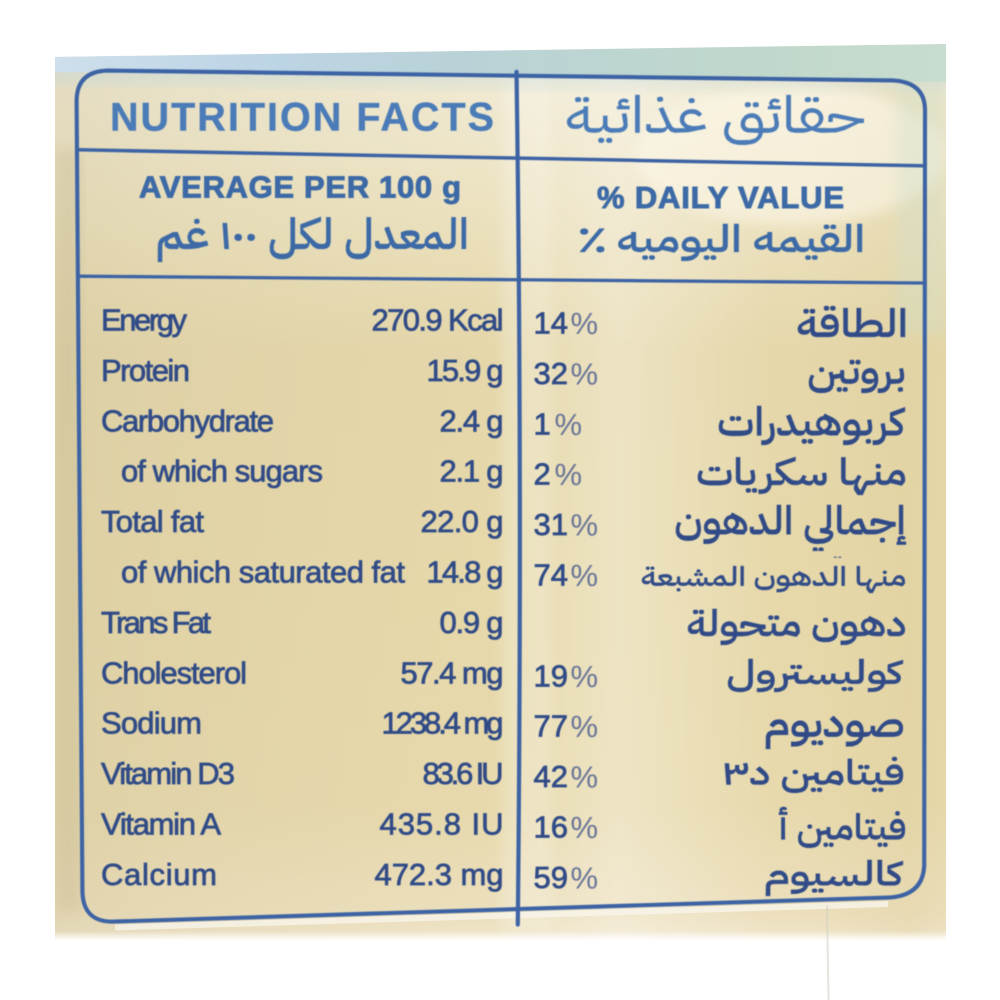 Image resolution: width=1000 pixels, height=1000 pixels. Describe the element at coordinates (222, 471) in the screenshot. I see `svg-text: of which sugars` at that location.